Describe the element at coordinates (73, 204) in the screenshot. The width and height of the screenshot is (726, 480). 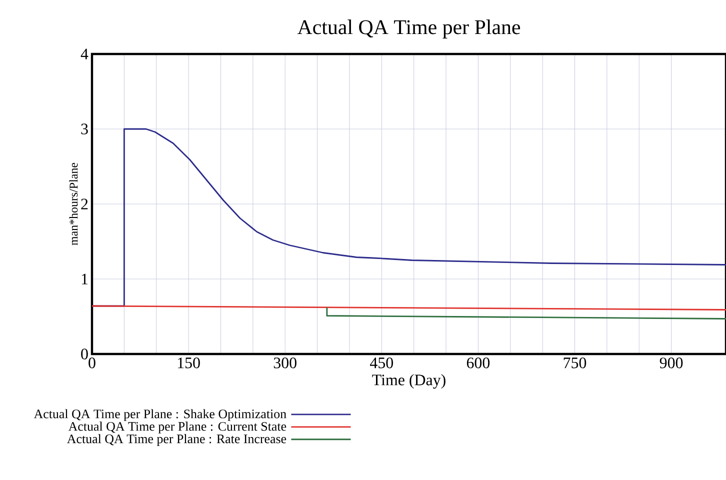
I see `y-axis-title: man*hours/Plane` at that location.